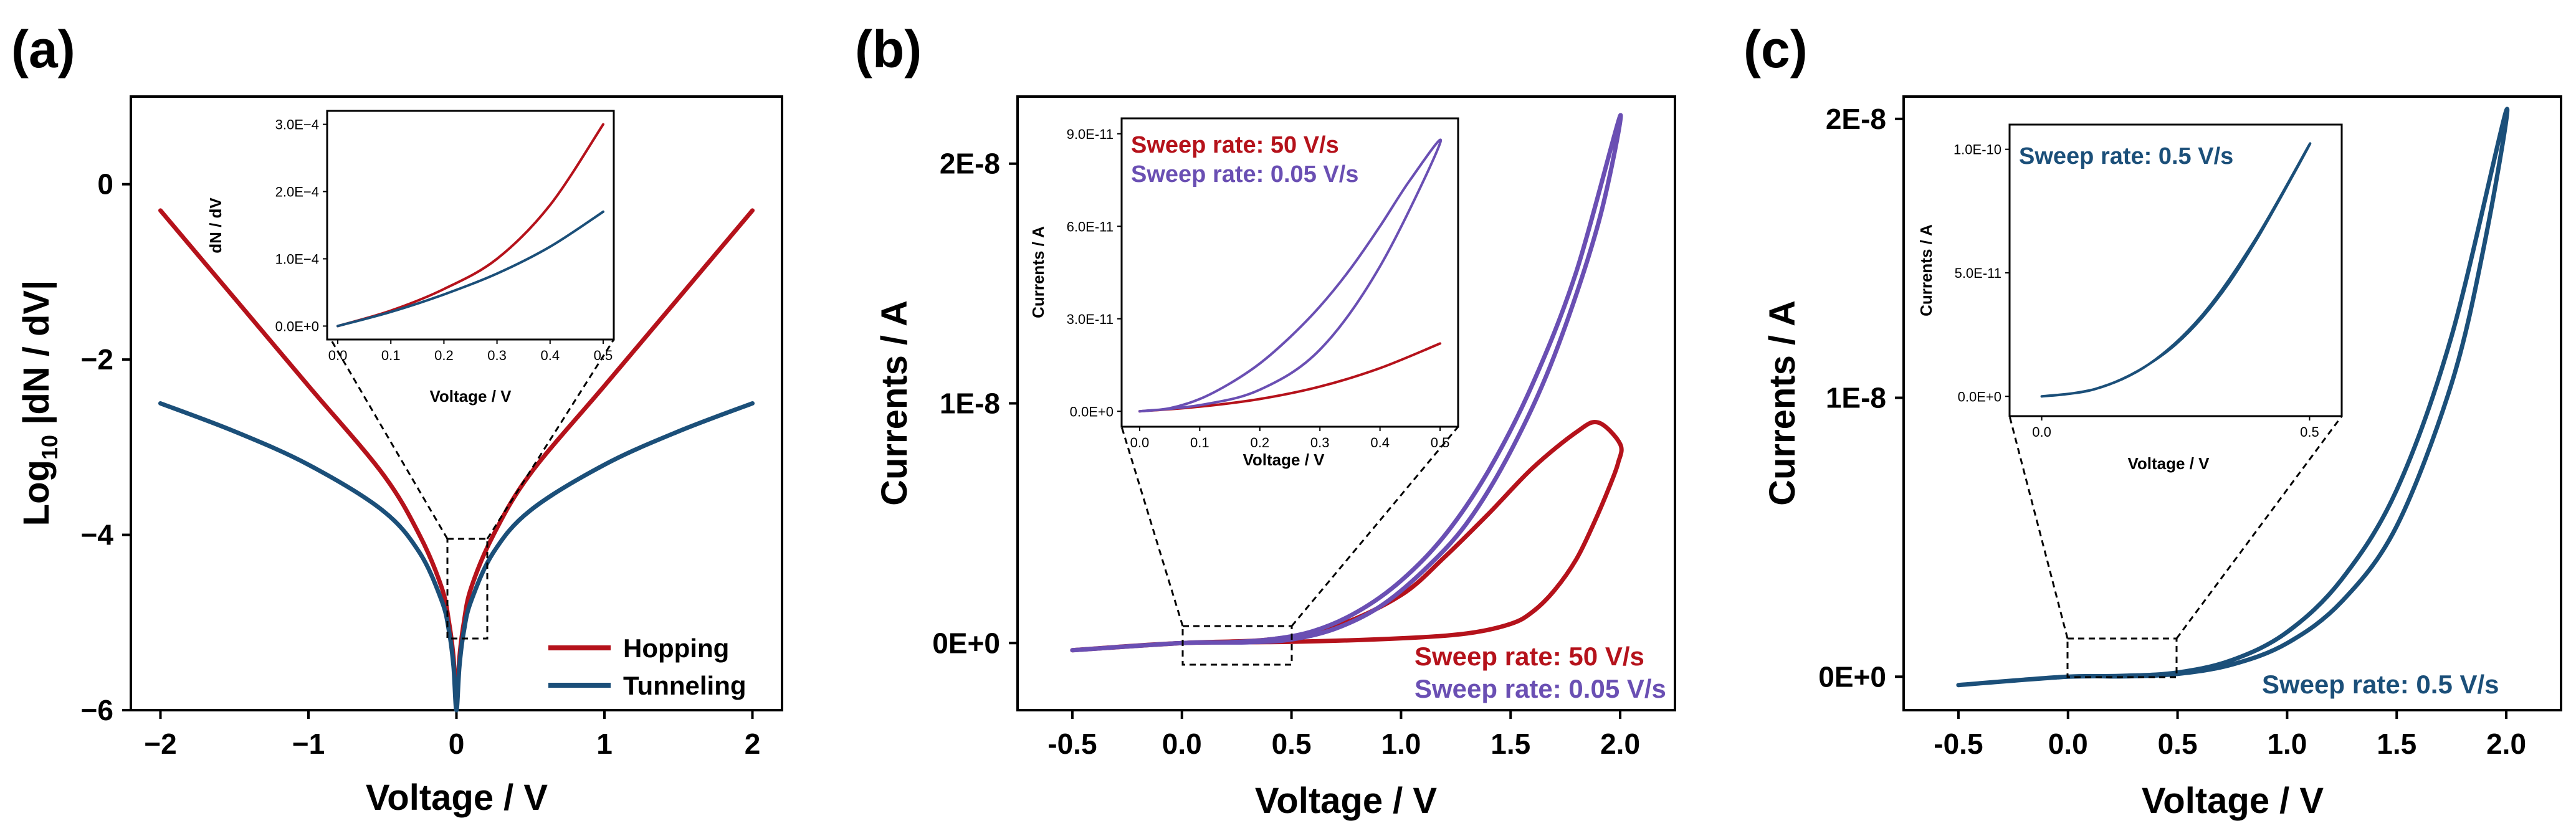 This screenshot has height=836, width=2576. What do you see at coordinates (550, 439) in the screenshot?
I see `panel-a-zoom-line-right` at bounding box center [550, 439].